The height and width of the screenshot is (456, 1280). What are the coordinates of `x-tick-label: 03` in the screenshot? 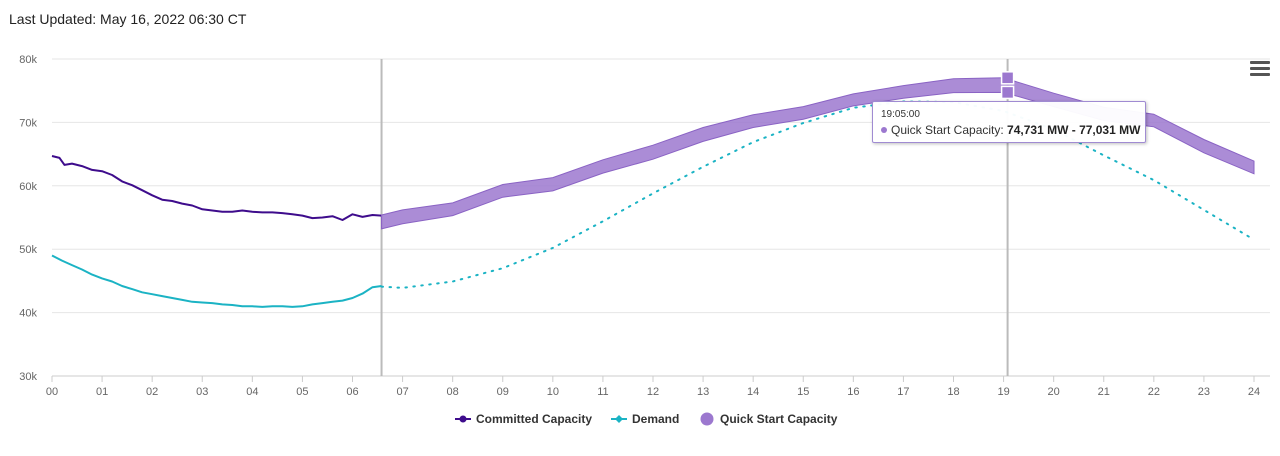 It's located at (202, 392).